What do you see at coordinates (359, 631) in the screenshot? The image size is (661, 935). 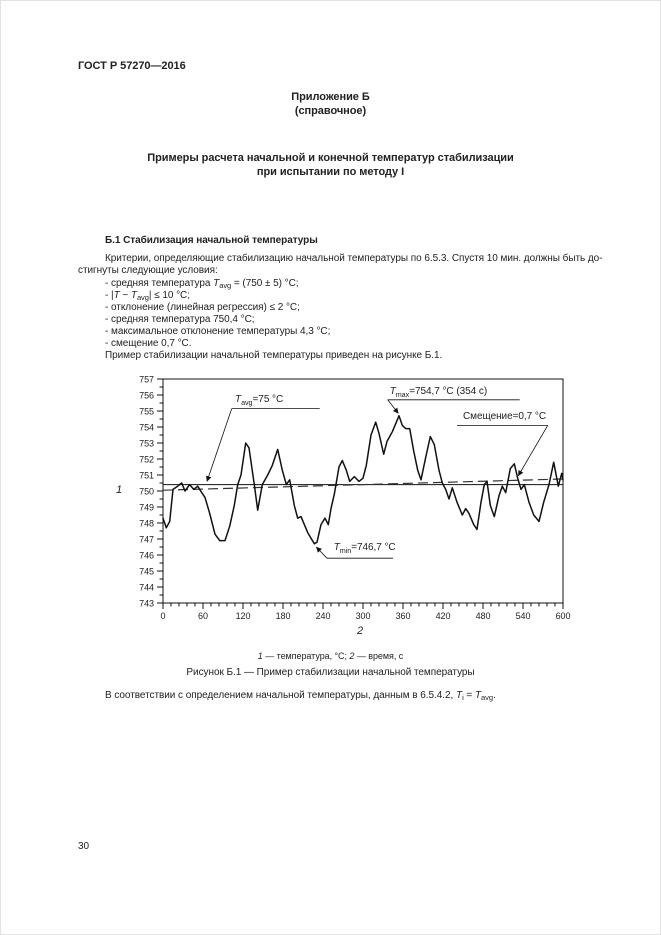 I see `x-axis-unit-label: 2` at bounding box center [359, 631].